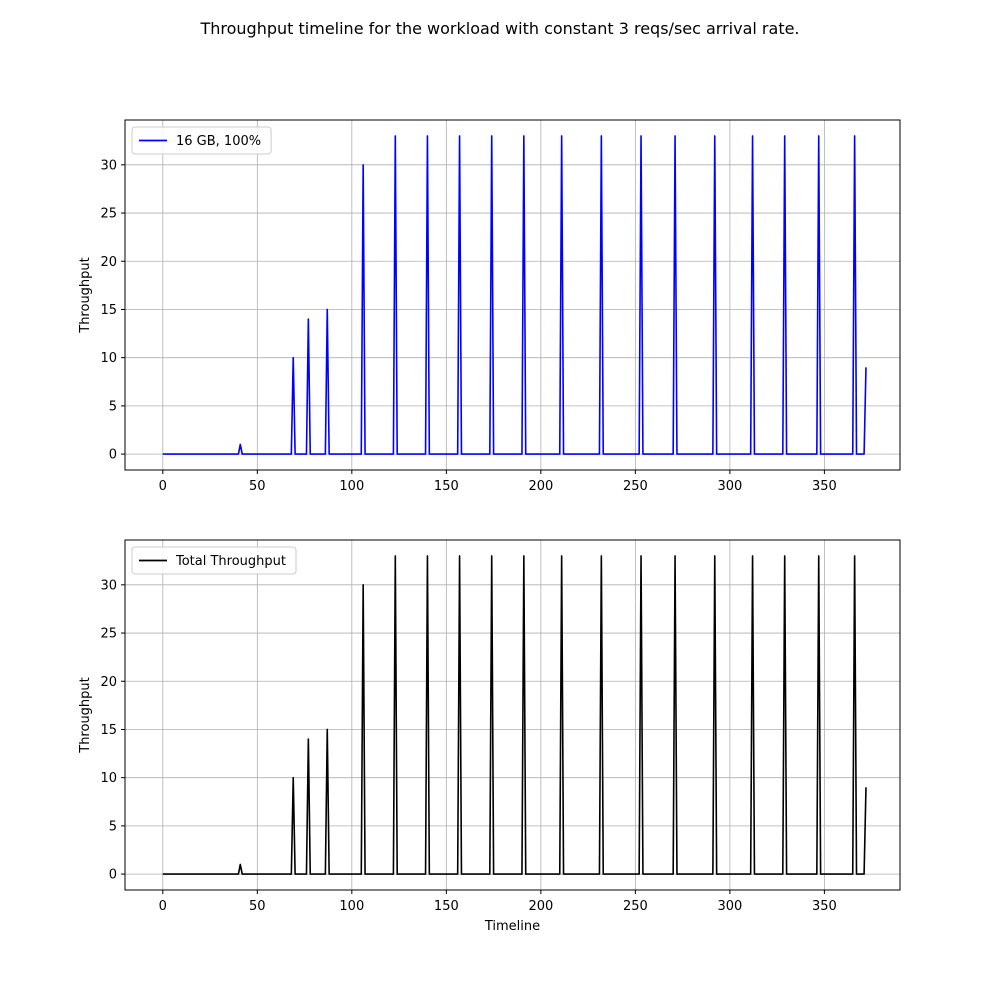  What do you see at coordinates (230, 561) in the screenshot?
I see `bottom-legend-label: Total Throughput` at bounding box center [230, 561].